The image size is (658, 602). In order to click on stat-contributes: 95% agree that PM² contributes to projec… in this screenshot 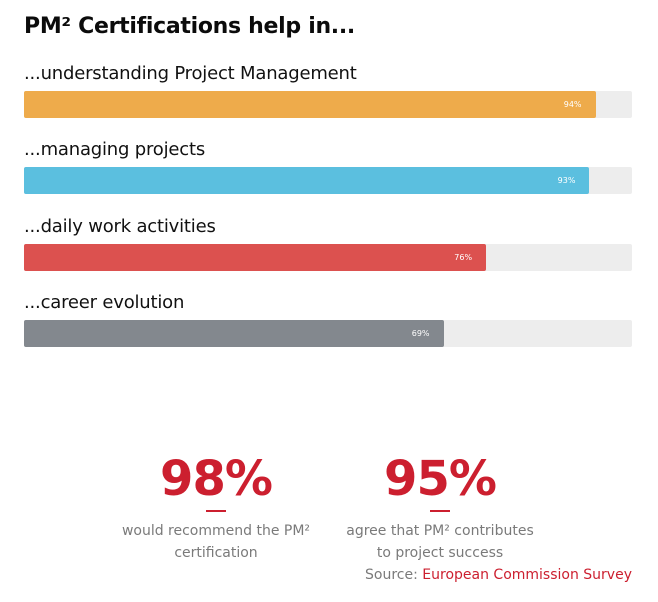, I will do `click(440, 509)`.